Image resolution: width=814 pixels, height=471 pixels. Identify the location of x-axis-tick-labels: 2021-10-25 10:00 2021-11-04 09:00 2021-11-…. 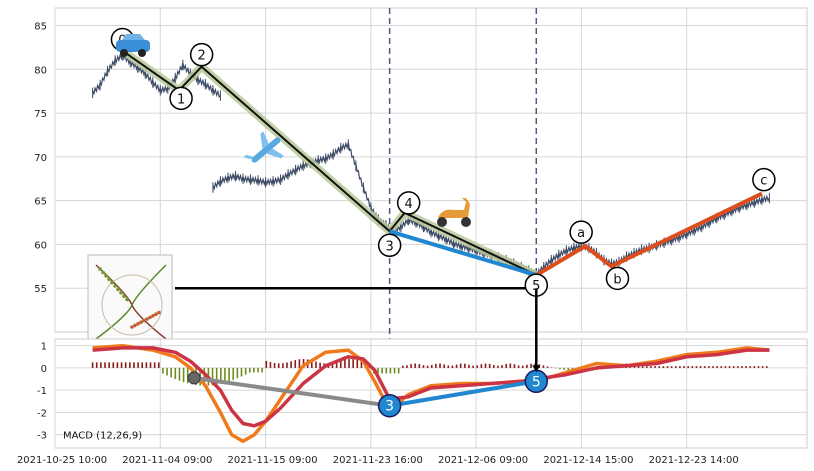
(378, 460).